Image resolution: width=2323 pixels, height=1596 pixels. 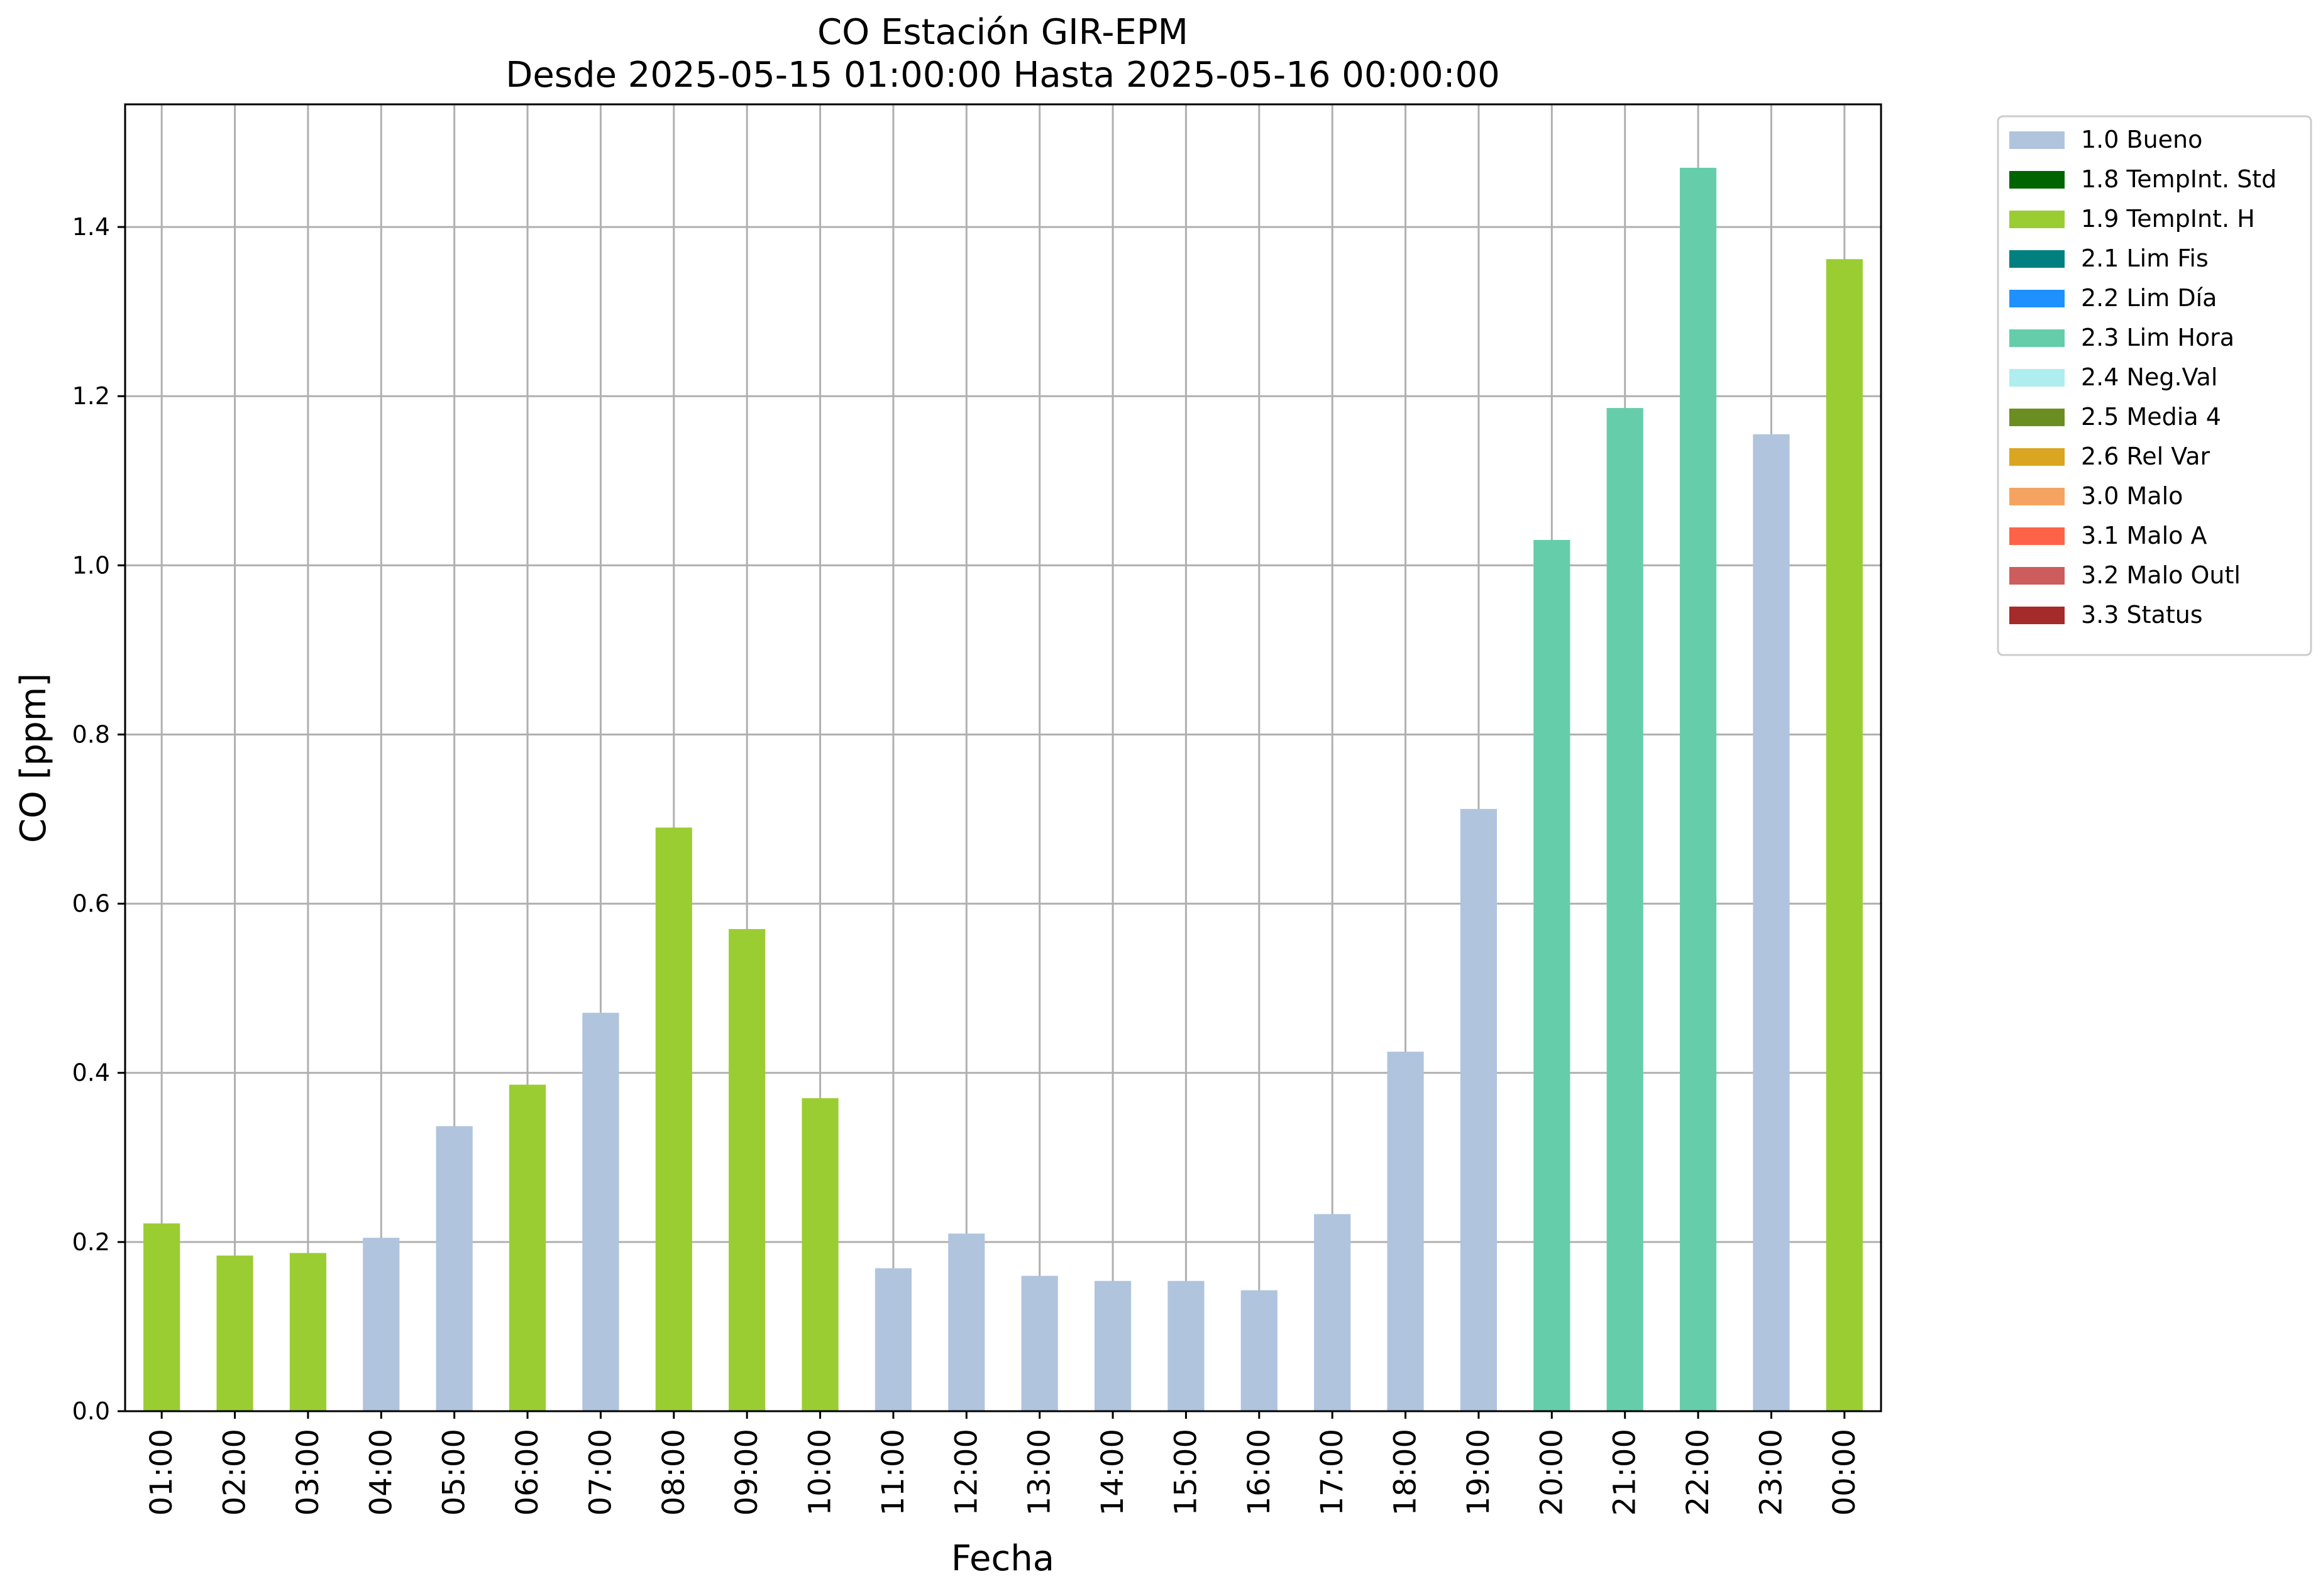 I want to click on x-tick-label: 19:00, so click(x=1478, y=1472).